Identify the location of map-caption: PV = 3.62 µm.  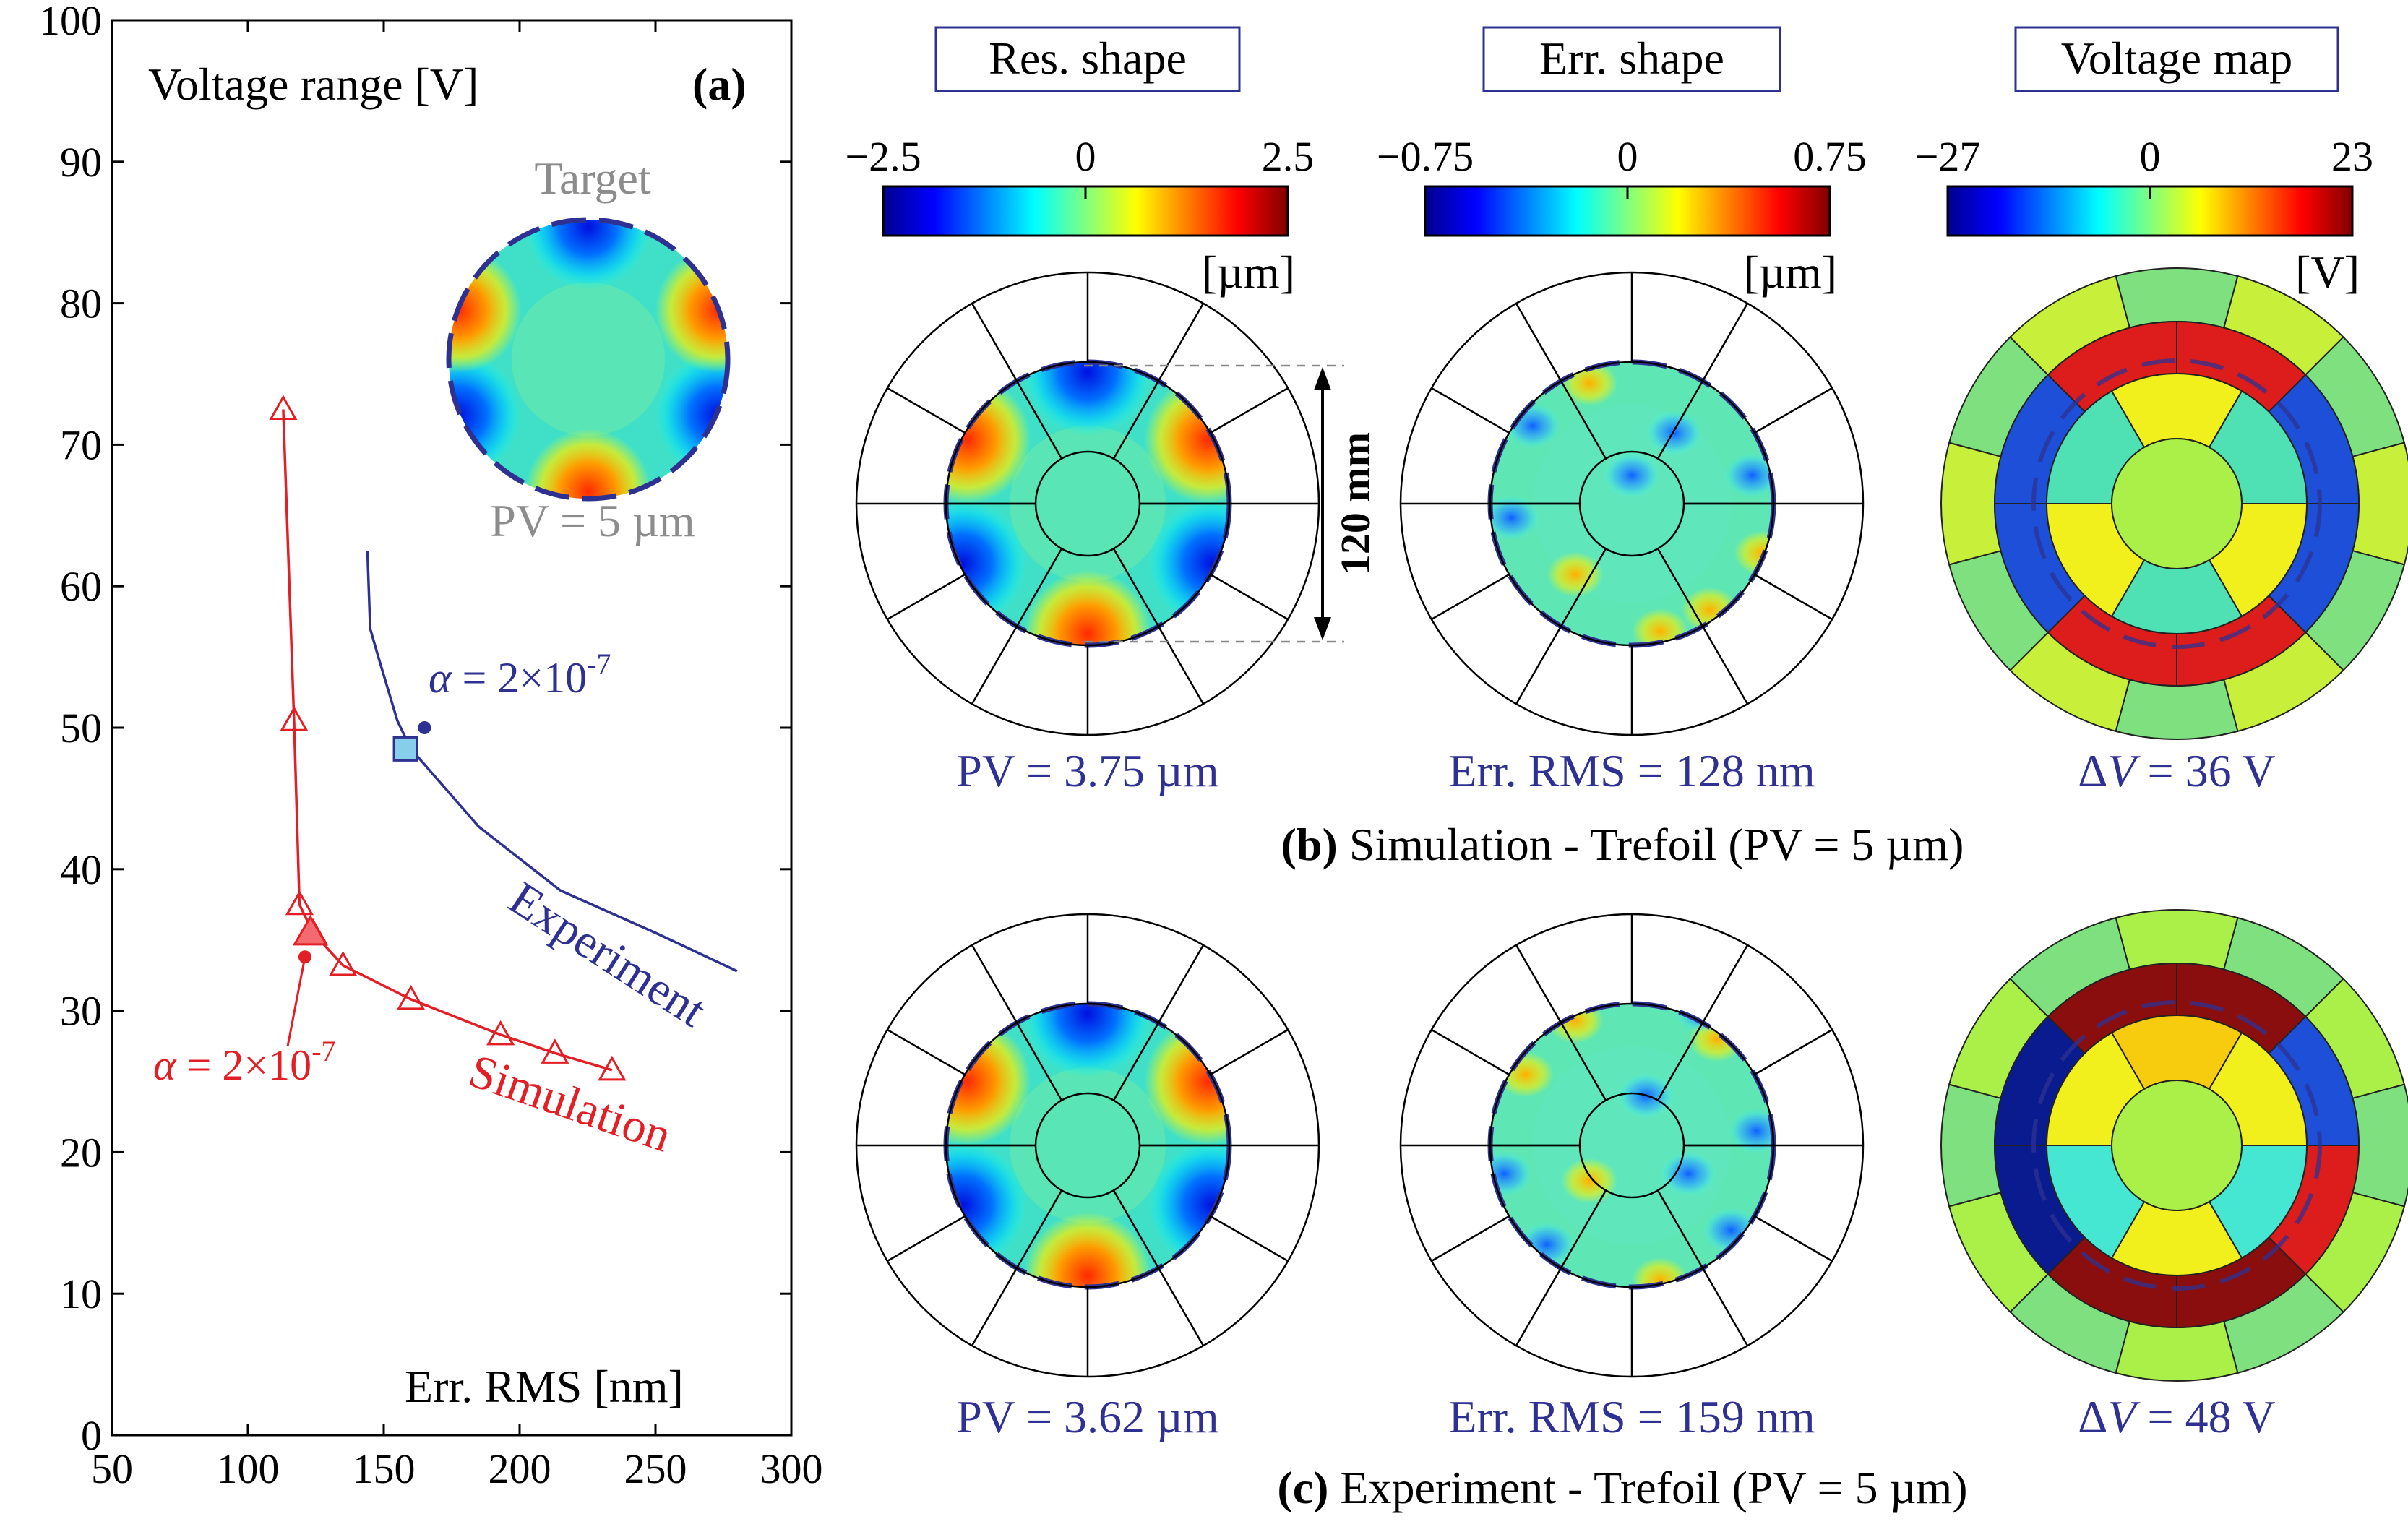
(1087, 1416).